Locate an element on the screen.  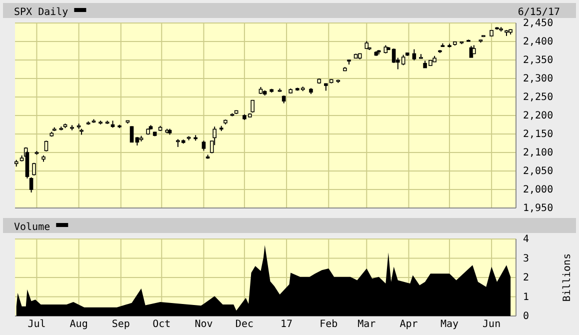
y-tick-label: 2,300 is located at coordinates (538, 79).